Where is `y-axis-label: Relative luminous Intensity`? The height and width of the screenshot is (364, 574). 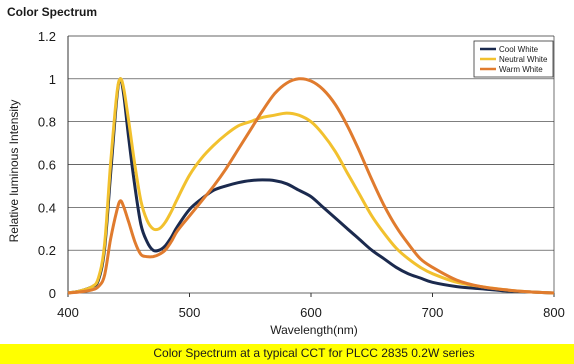
y-axis-label: Relative luminous Intensity is located at coordinates (14, 171).